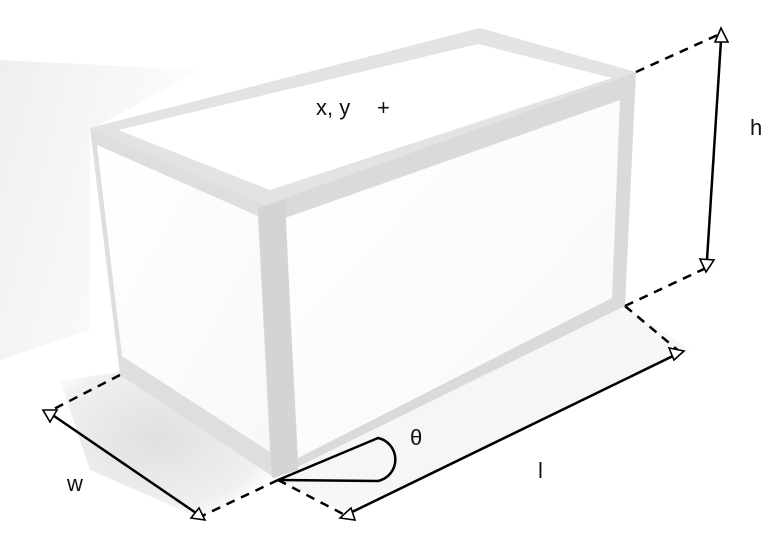 The width and height of the screenshot is (781, 553). What do you see at coordinates (337, 459) in the screenshot?
I see `angle-arc` at bounding box center [337, 459].